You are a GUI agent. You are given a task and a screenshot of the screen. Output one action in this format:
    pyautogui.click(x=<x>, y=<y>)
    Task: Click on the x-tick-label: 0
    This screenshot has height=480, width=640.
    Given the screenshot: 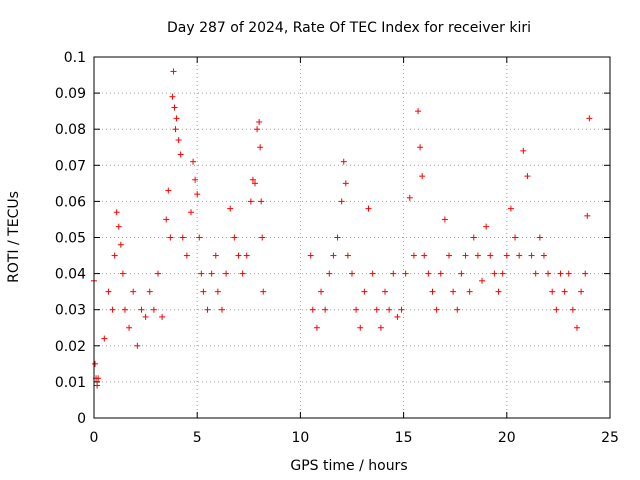 What is the action you would take?
    pyautogui.click(x=94, y=438)
    